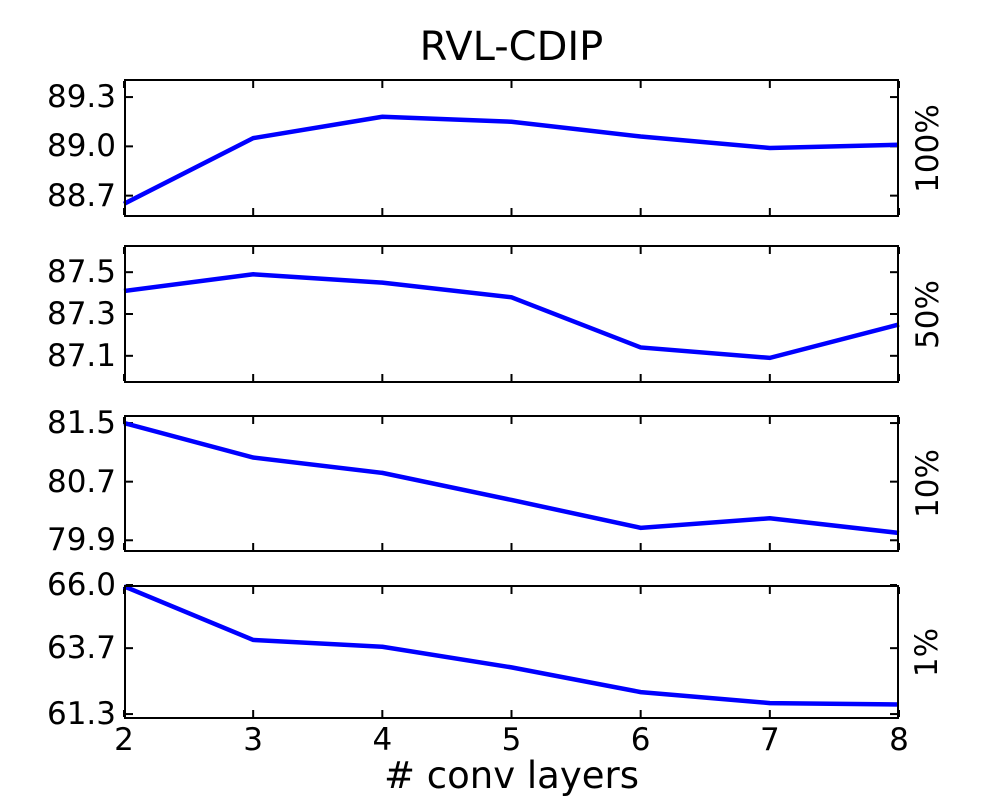 This screenshot has width=1000, height=800. I want to click on y-tick-label: 66.0, so click(81, 585).